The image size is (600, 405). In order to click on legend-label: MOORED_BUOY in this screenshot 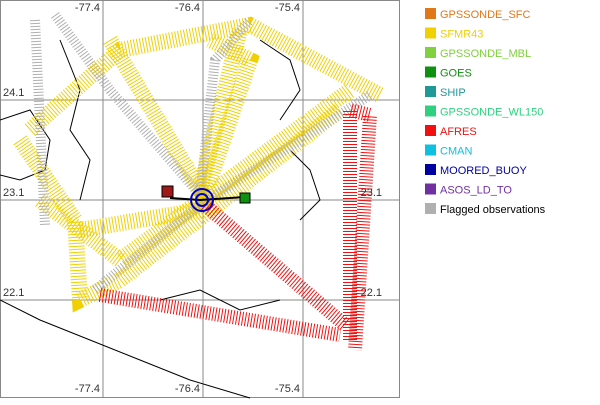, I will do `click(483, 171)`.